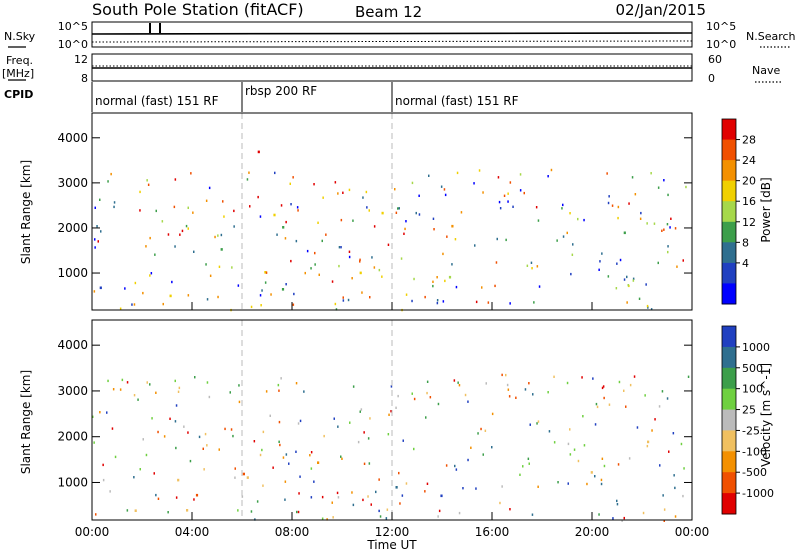 This screenshot has height=554, width=800. What do you see at coordinates (400, 35) in the screenshot?
I see `noise-panel: N.Sky 10^5 10^0 10^5 10^0 N.Search` at bounding box center [400, 35].